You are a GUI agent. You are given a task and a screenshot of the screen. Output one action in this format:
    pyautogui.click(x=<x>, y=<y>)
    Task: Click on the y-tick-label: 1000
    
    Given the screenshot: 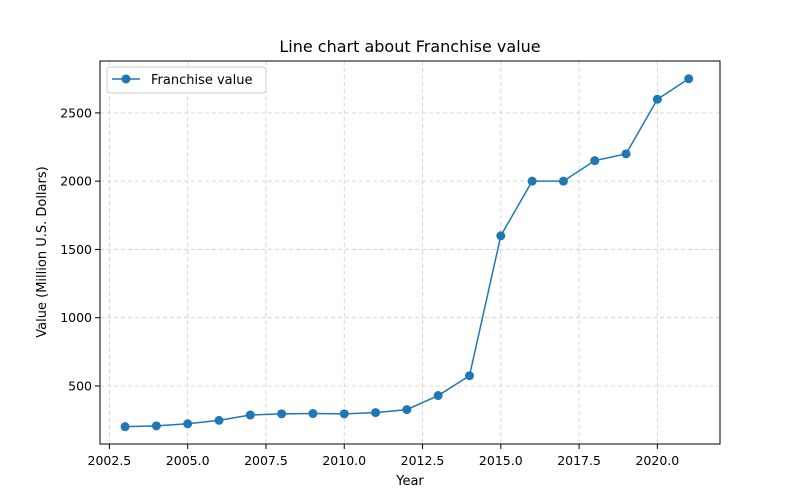 What is the action you would take?
    pyautogui.click(x=76, y=317)
    